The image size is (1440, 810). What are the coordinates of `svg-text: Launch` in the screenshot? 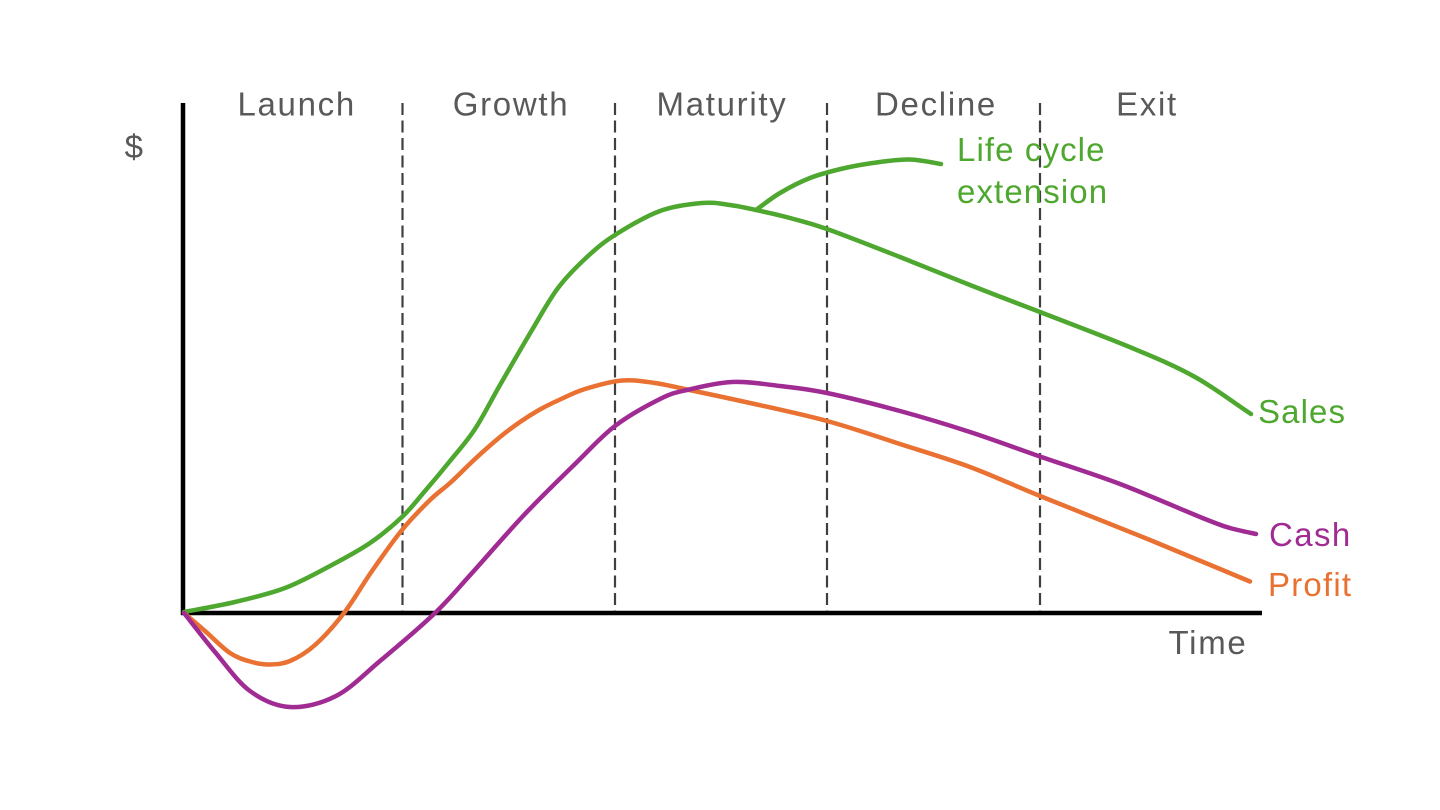 It's located at (296, 103).